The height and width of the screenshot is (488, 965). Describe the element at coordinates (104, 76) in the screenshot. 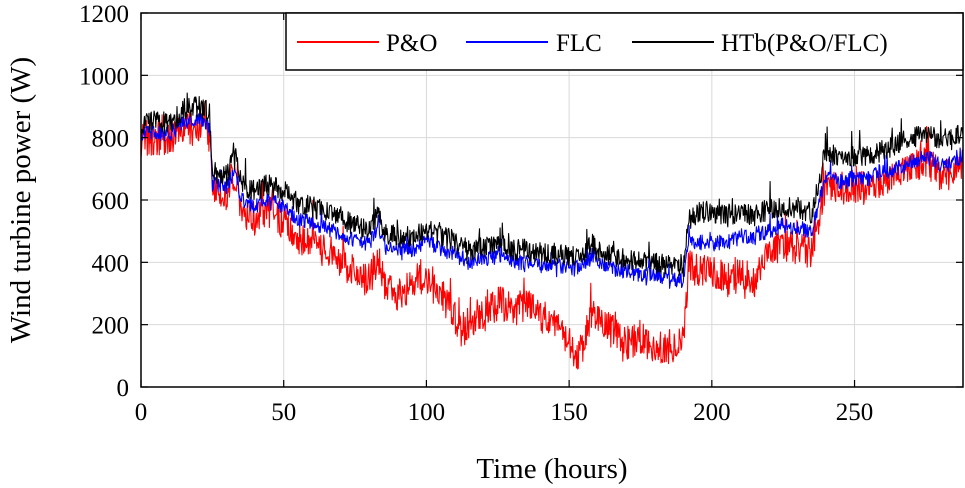

I see `y-tick-label: 1000` at that location.